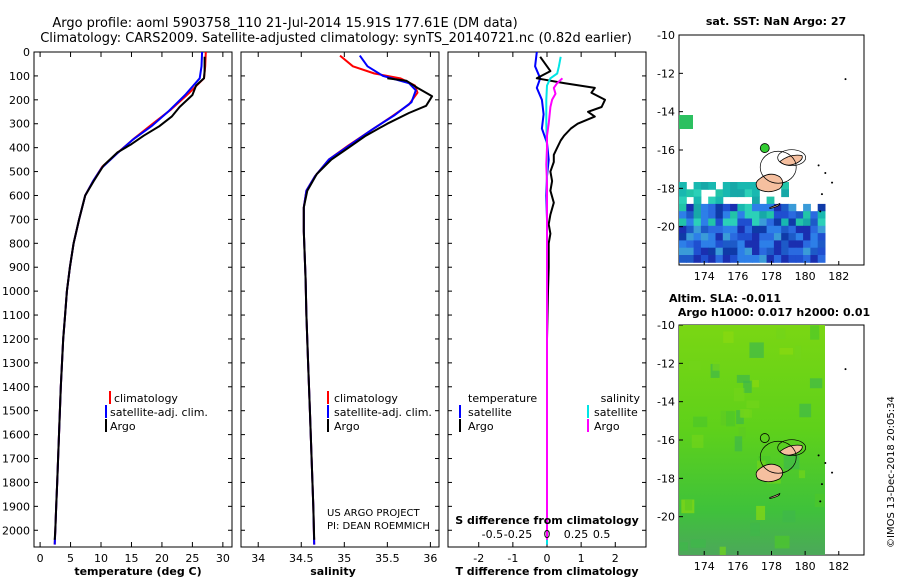 This screenshot has width=900, height=580. I want to click on sst-ticks: 174 176 178 180 182 -10 -12 -14 -16 -18 -20, so click(753, 156).